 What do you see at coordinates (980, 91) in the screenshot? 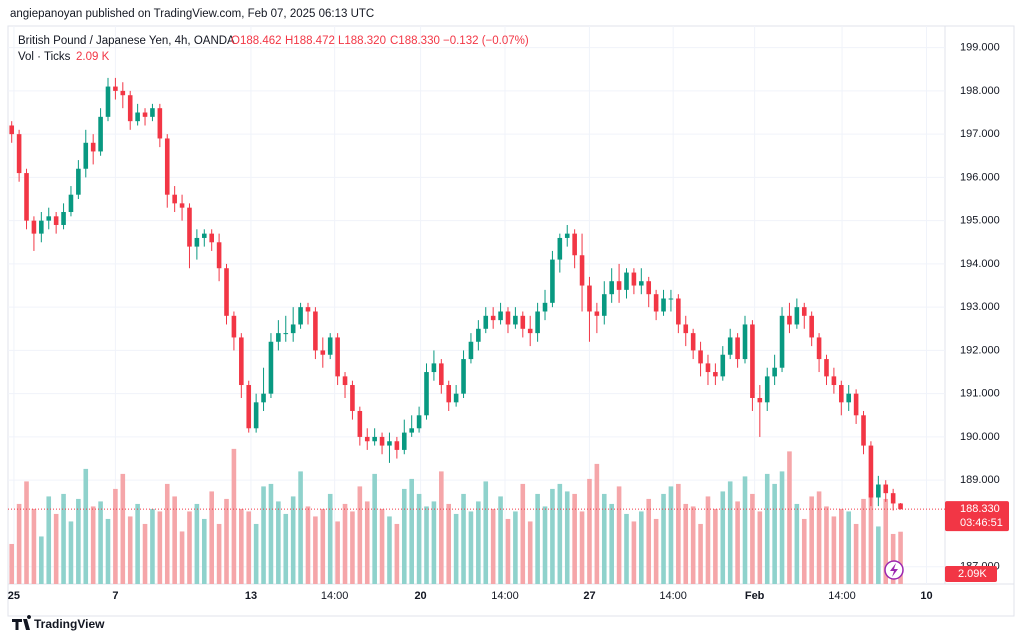
I see `y-tick-label: 198.000` at bounding box center [980, 91].